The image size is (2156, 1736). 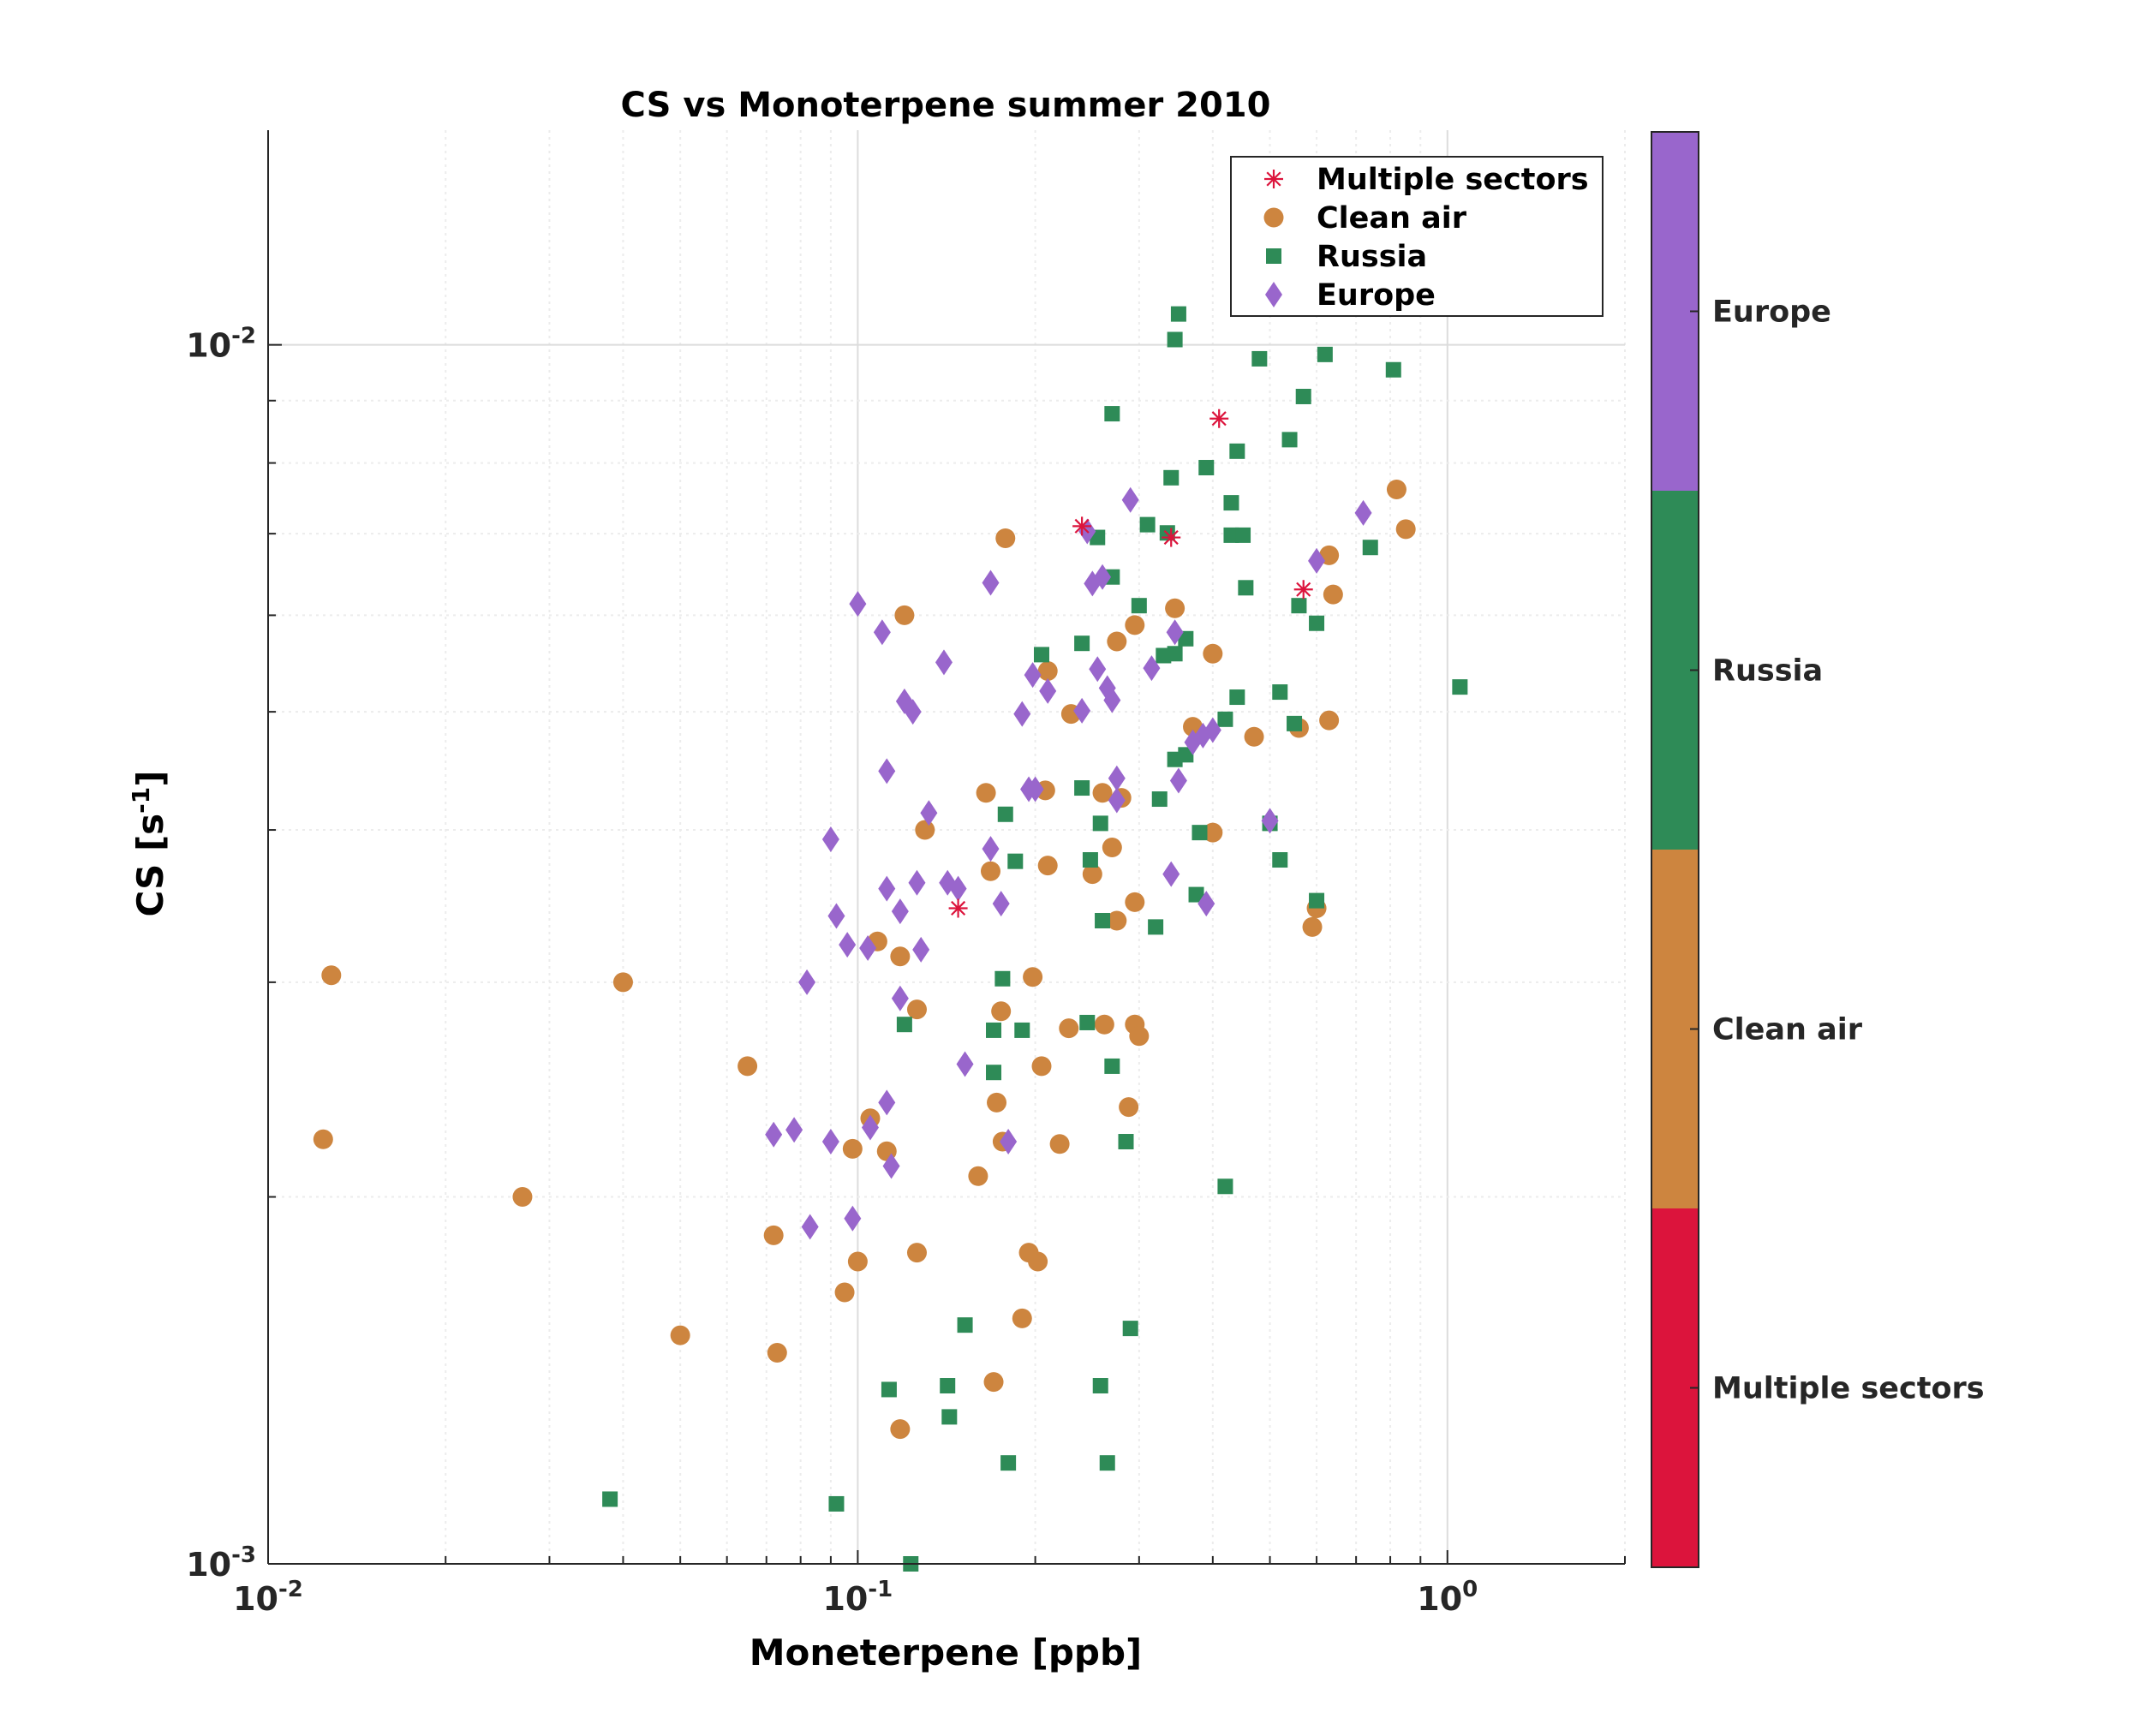 I want to click on legend-entry: Europe, so click(x=1350, y=295).